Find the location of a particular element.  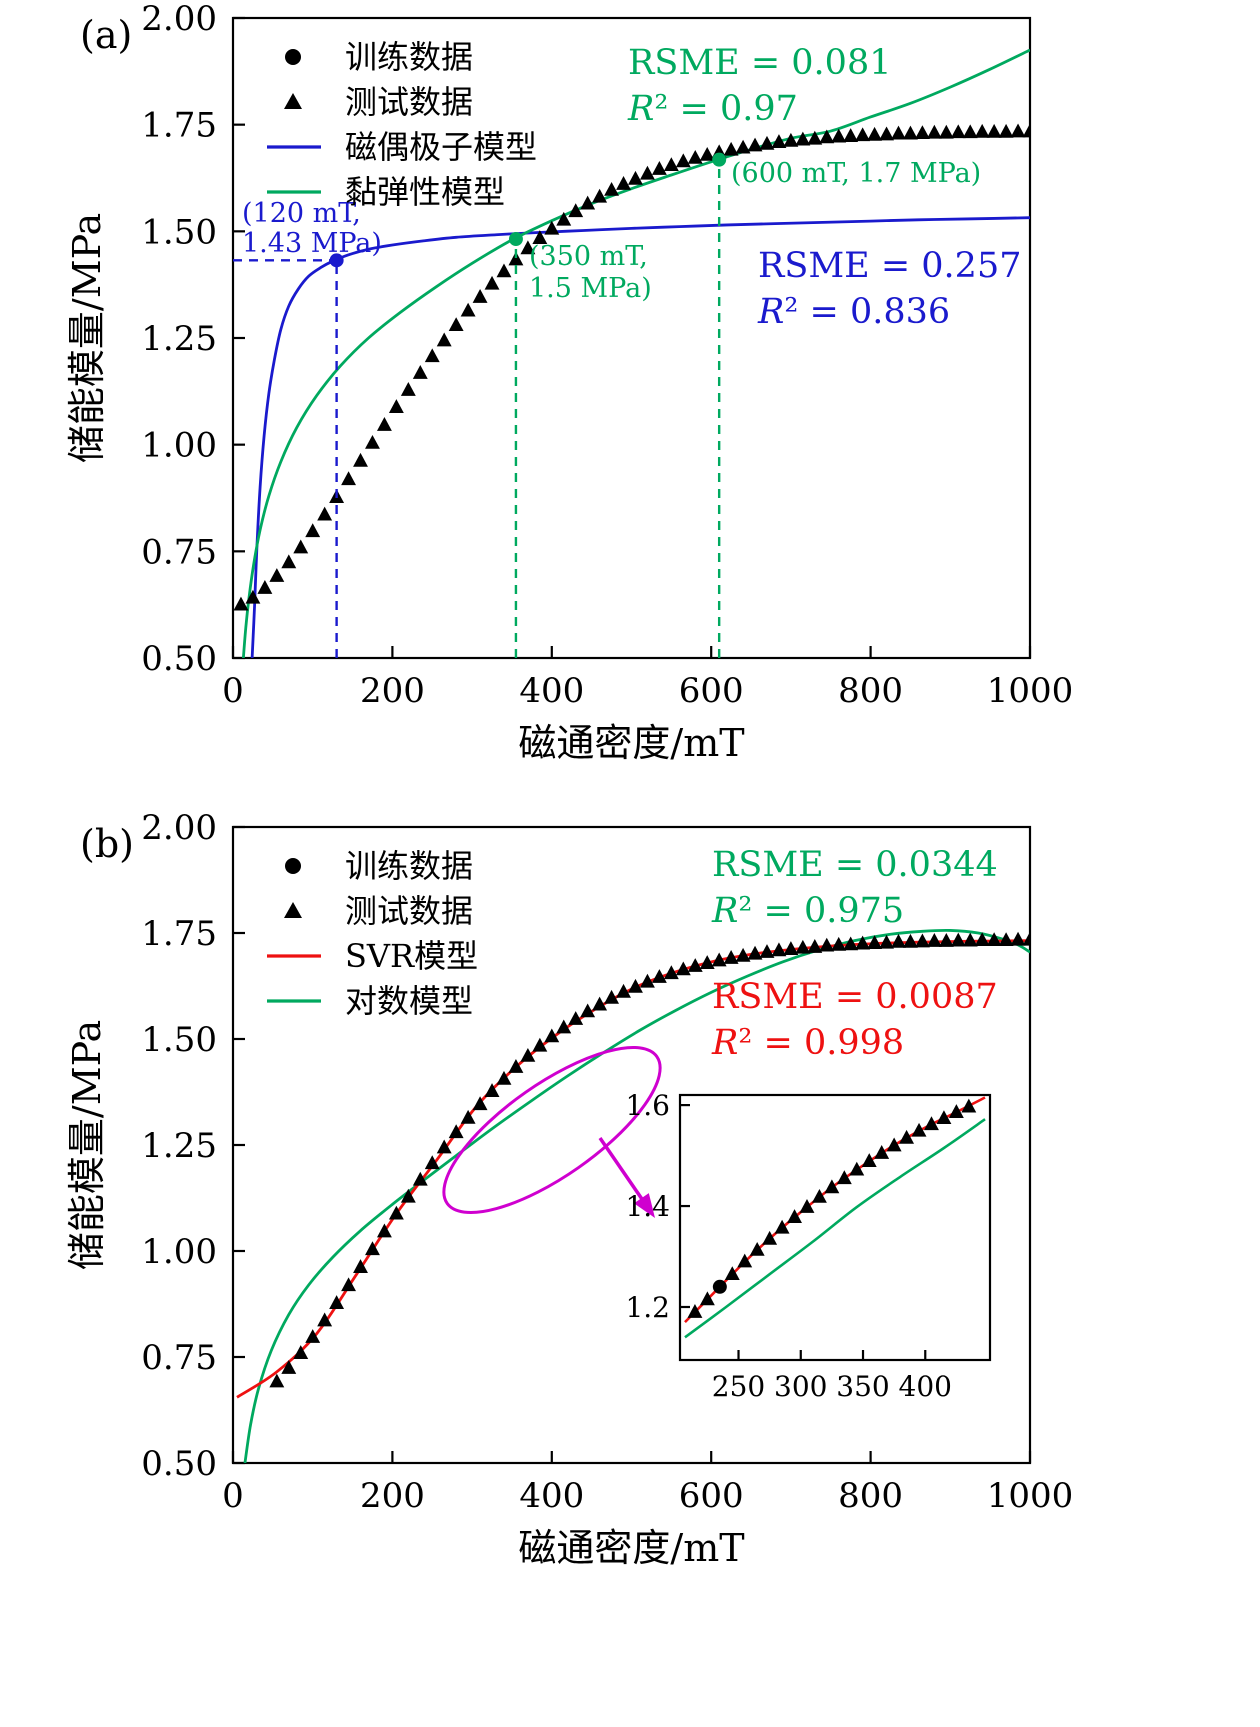

y-tick-label: 1.50 is located at coordinates (179, 232).